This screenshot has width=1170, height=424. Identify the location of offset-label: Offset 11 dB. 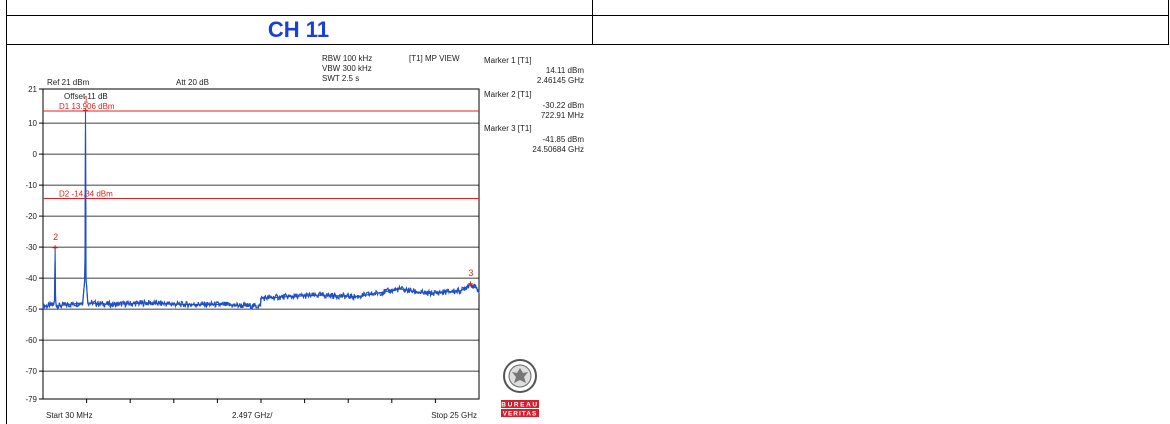
(86, 96).